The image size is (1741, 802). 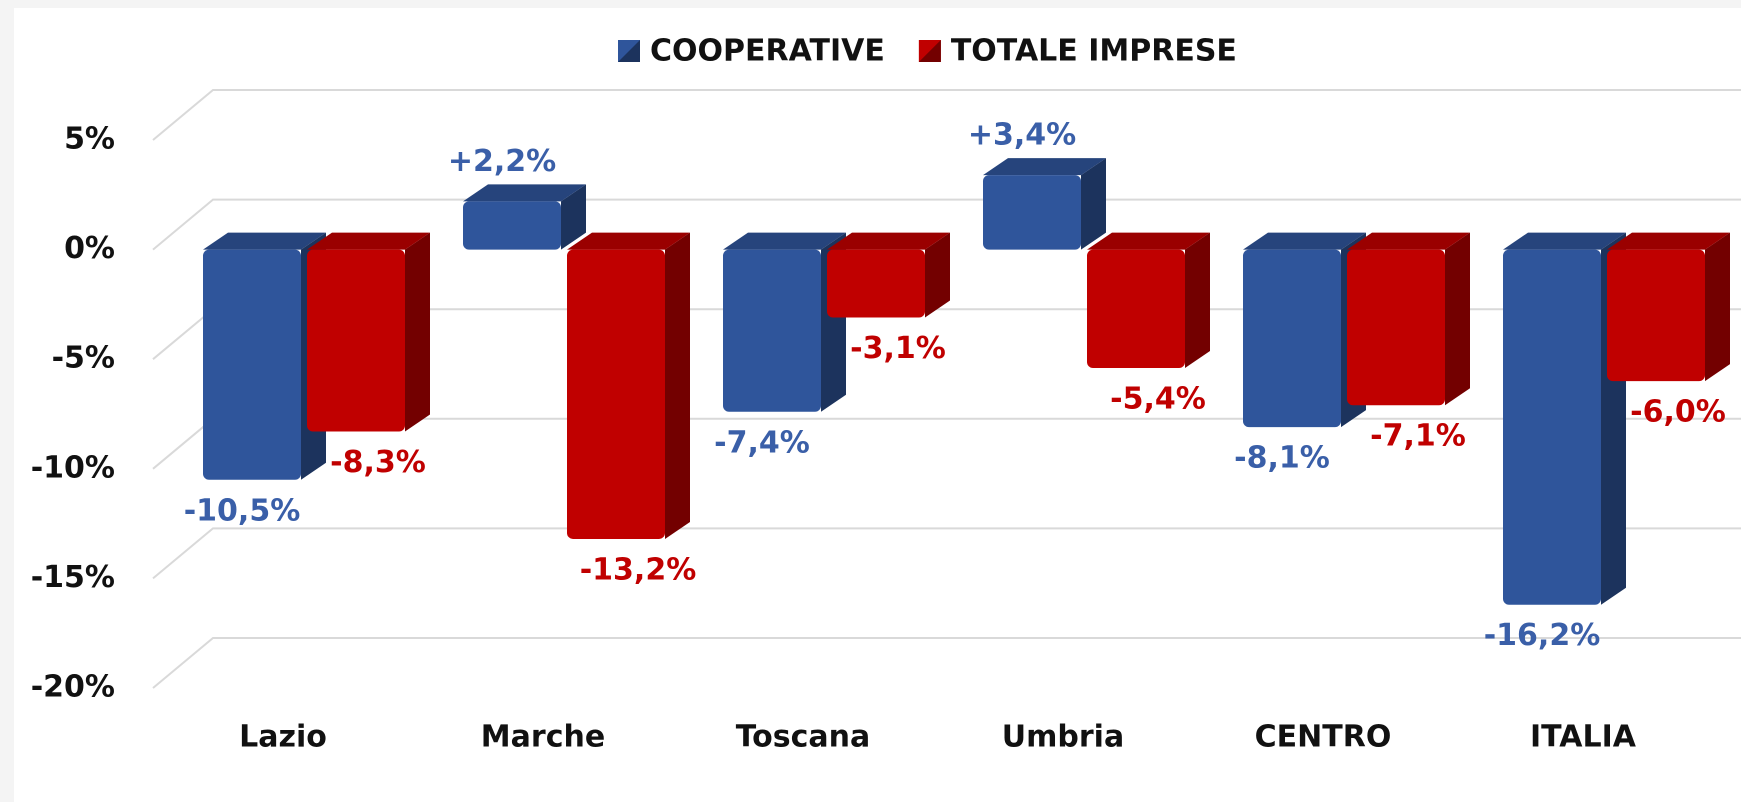 What do you see at coordinates (767, 51) in the screenshot?
I see `legend-label: COOPERATIVE` at bounding box center [767, 51].